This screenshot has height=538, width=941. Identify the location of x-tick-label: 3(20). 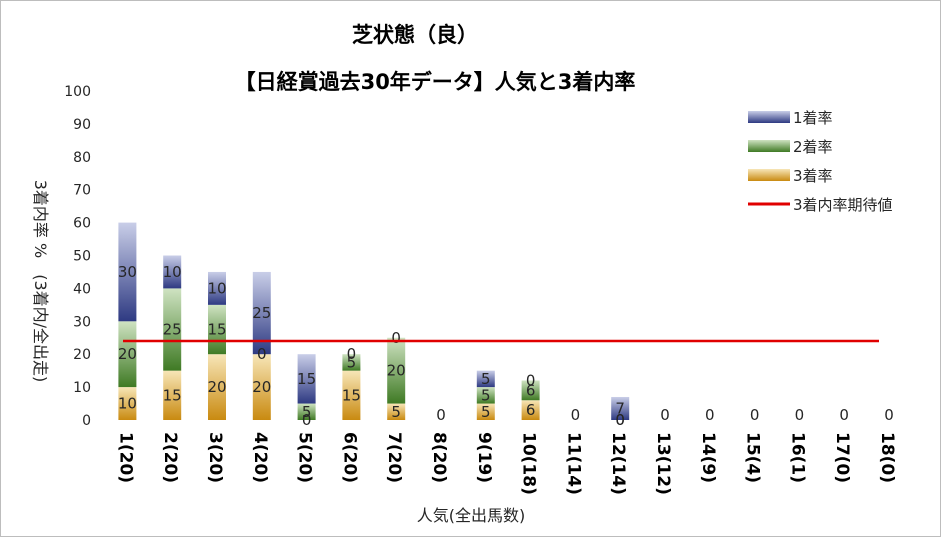
(215, 457).